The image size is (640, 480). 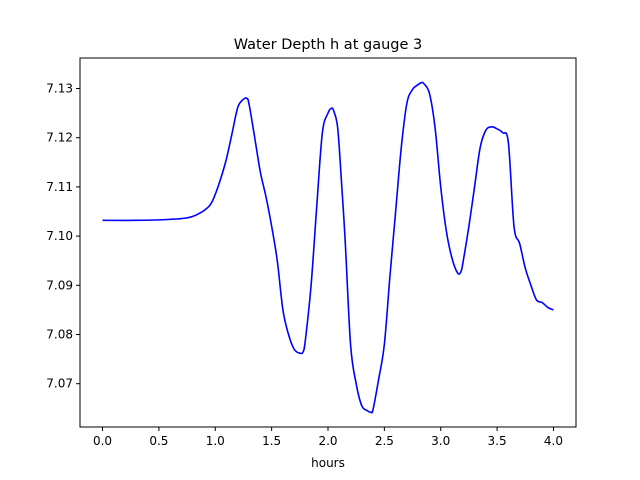 What do you see at coordinates (59, 138) in the screenshot?
I see `y-tick-label: 7.12` at bounding box center [59, 138].